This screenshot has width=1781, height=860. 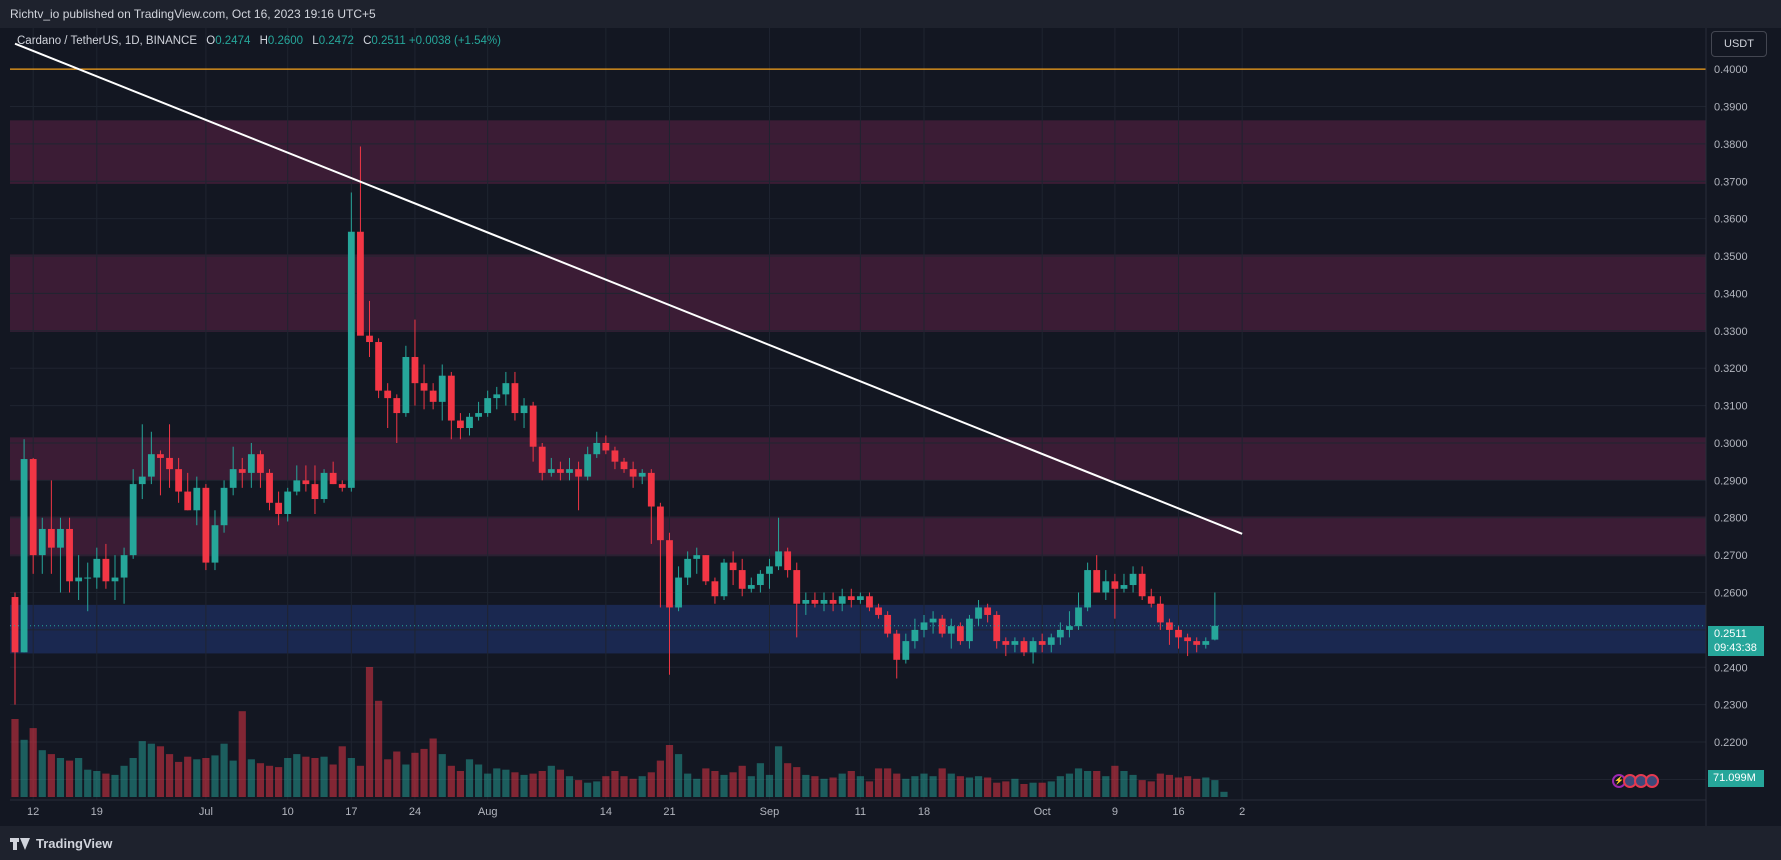 What do you see at coordinates (107, 41) in the screenshot?
I see `symbol-name: Cardano / TetherUS, 1D, BINANCE` at bounding box center [107, 41].